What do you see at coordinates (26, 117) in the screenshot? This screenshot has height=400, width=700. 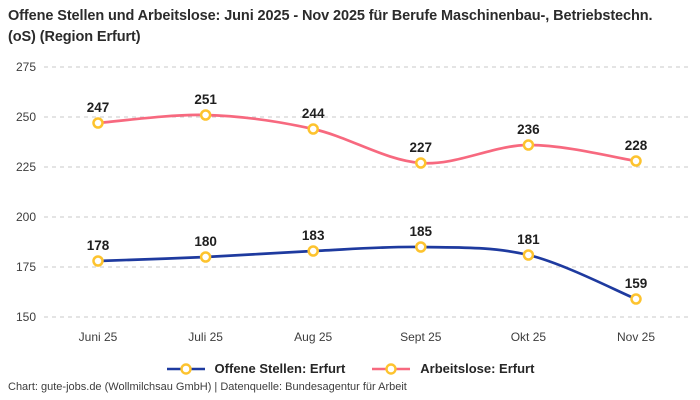 I see `y-tick-label-250: 250` at bounding box center [26, 117].